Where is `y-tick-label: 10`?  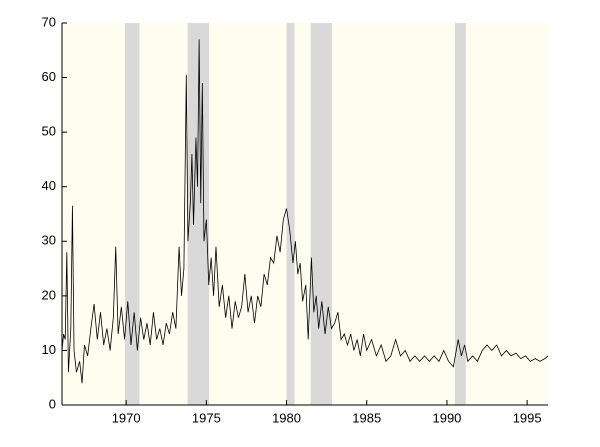
y-tick-label: 10 is located at coordinates (49, 349).